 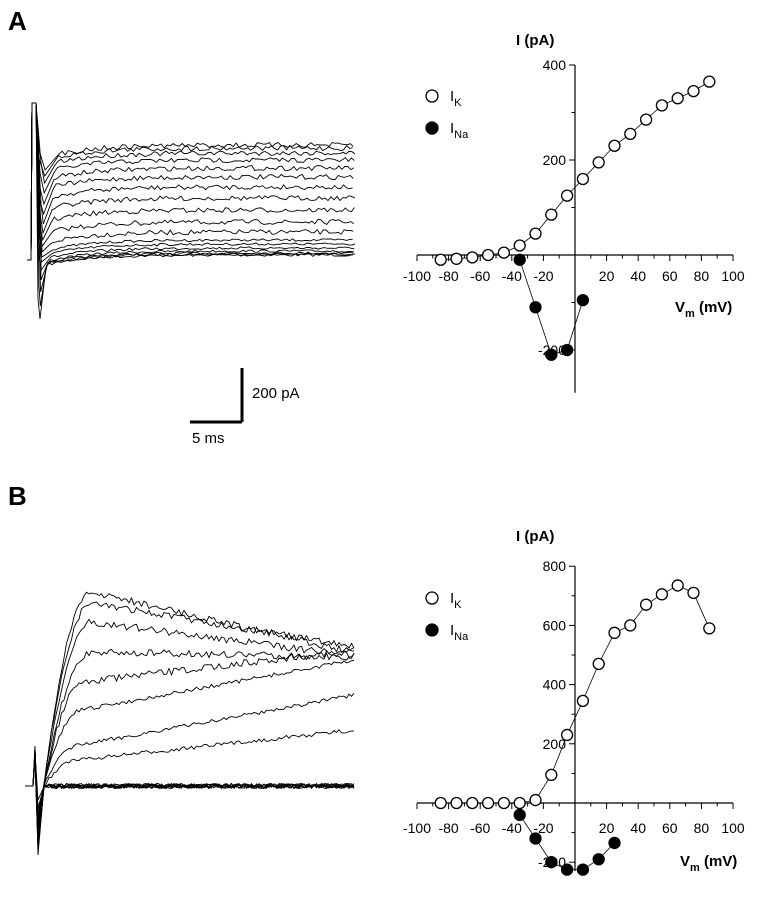 What do you see at coordinates (458, 103) in the screenshot?
I see `legend-label-ik-sub: K` at bounding box center [458, 103].